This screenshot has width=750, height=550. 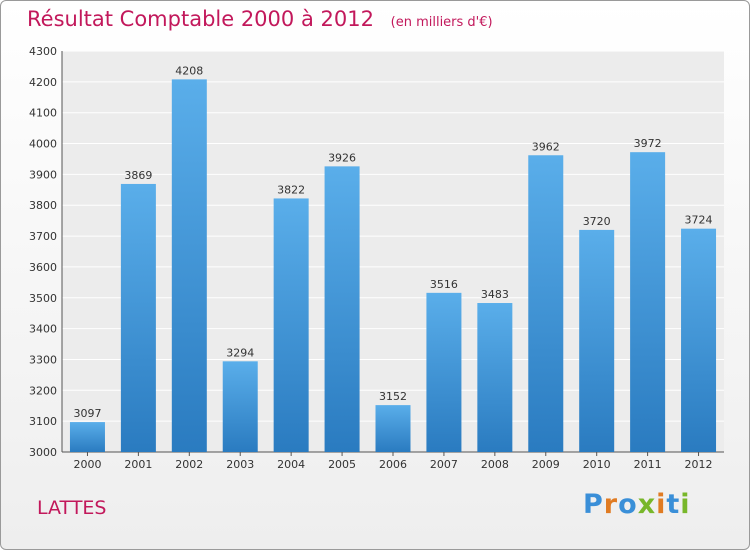 What do you see at coordinates (393, 396) in the screenshot?
I see `data-label-2006: 3152` at bounding box center [393, 396].